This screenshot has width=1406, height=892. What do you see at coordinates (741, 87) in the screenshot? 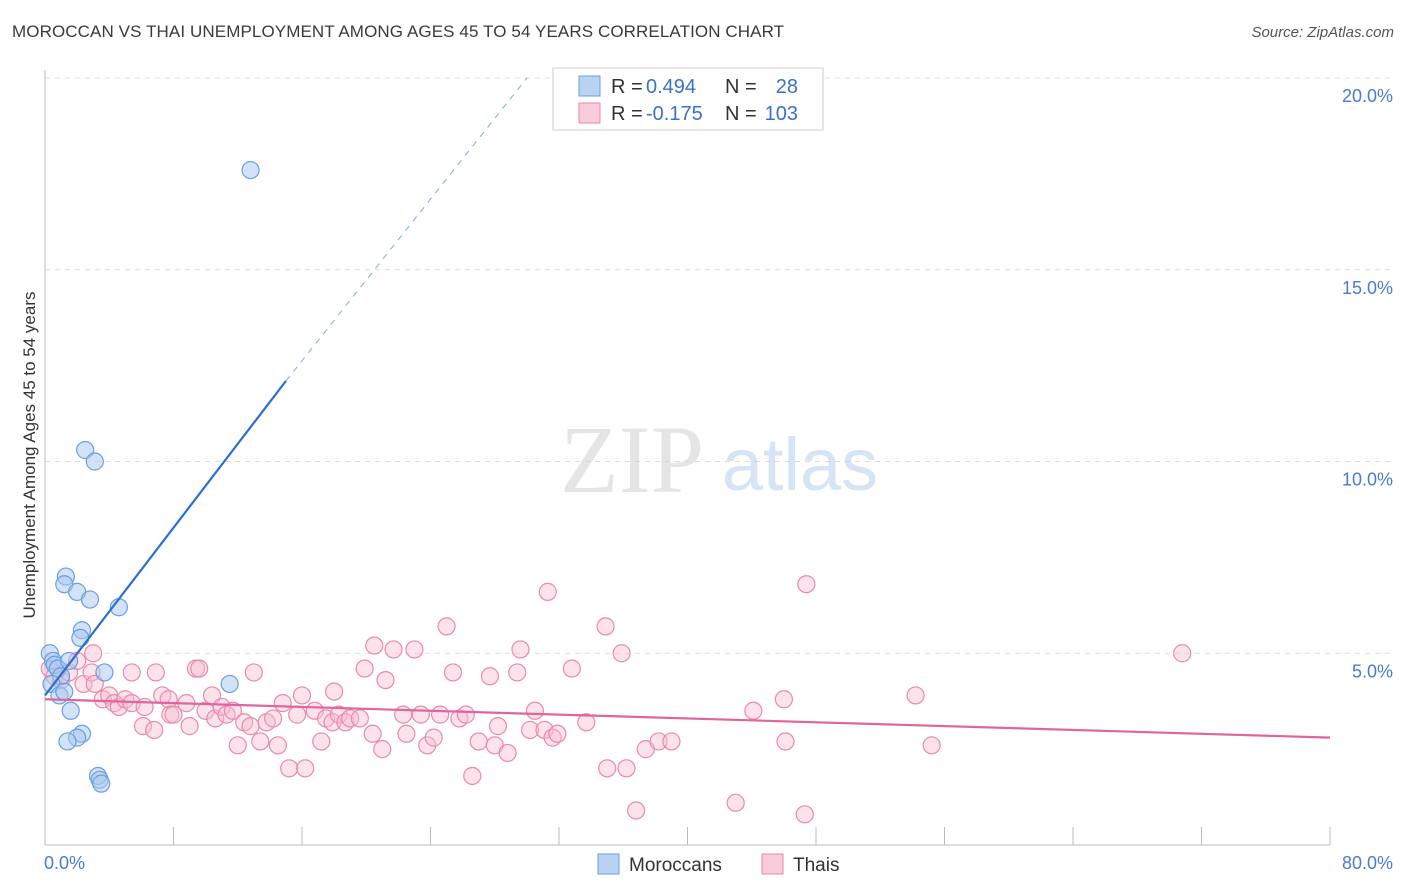
I see `legend-n-label: N =` at bounding box center [741, 87].